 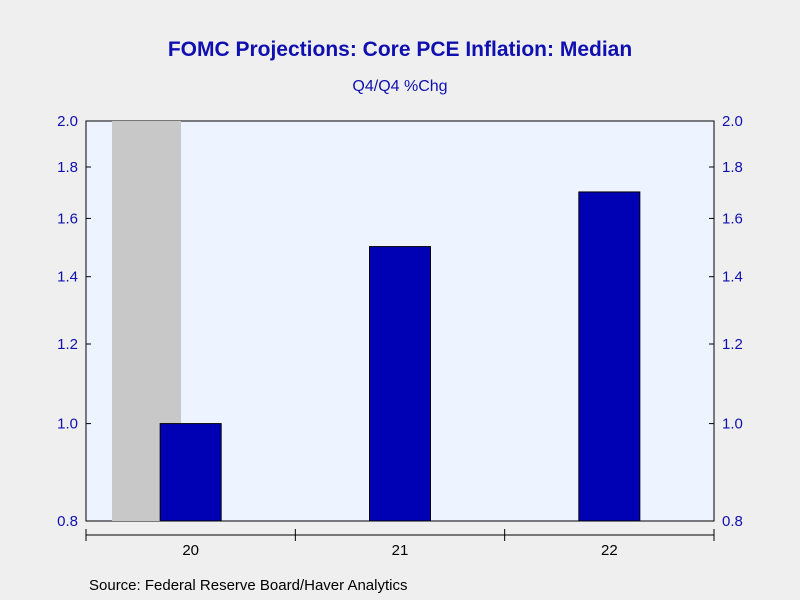 What do you see at coordinates (67, 424) in the screenshot?
I see `y-tick-label-left: 1.0` at bounding box center [67, 424].